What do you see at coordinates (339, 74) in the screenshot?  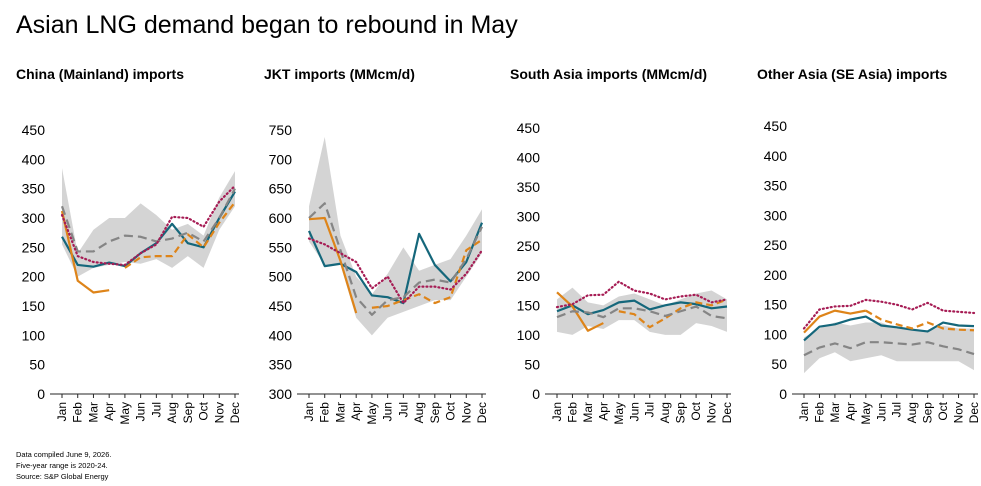 I see `panel-title-jkt: JKT imports (MMcm/d)` at bounding box center [339, 74].